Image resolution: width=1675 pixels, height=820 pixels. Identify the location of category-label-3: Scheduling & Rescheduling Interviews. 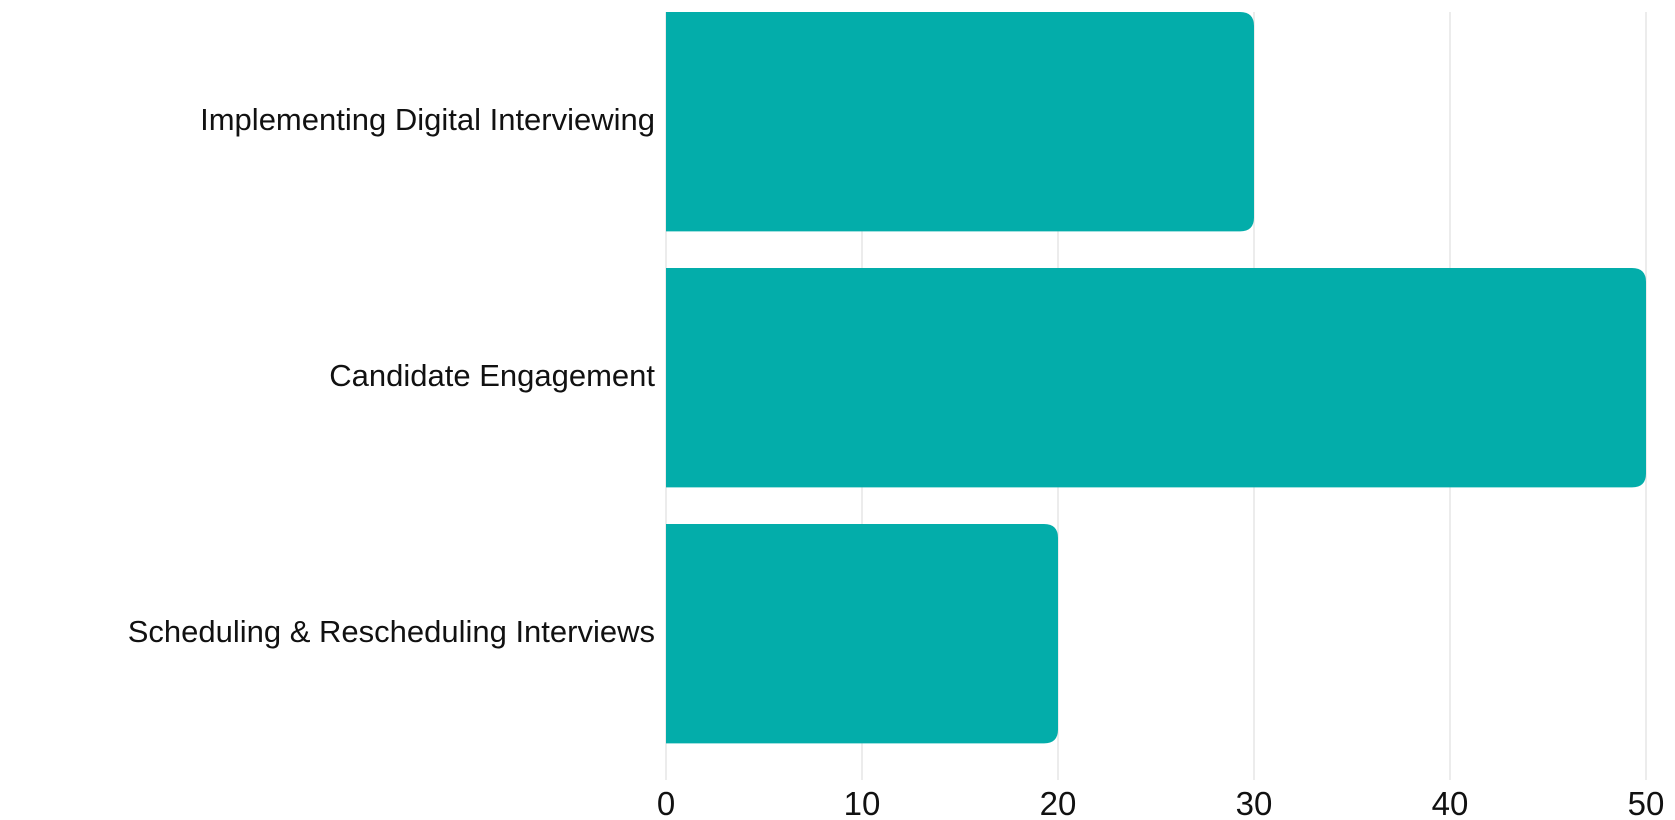
(391, 631).